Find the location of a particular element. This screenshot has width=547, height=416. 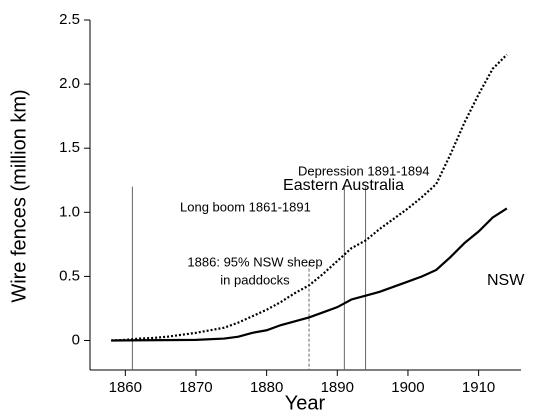

series-label: Eastern Australia is located at coordinates (343, 185).